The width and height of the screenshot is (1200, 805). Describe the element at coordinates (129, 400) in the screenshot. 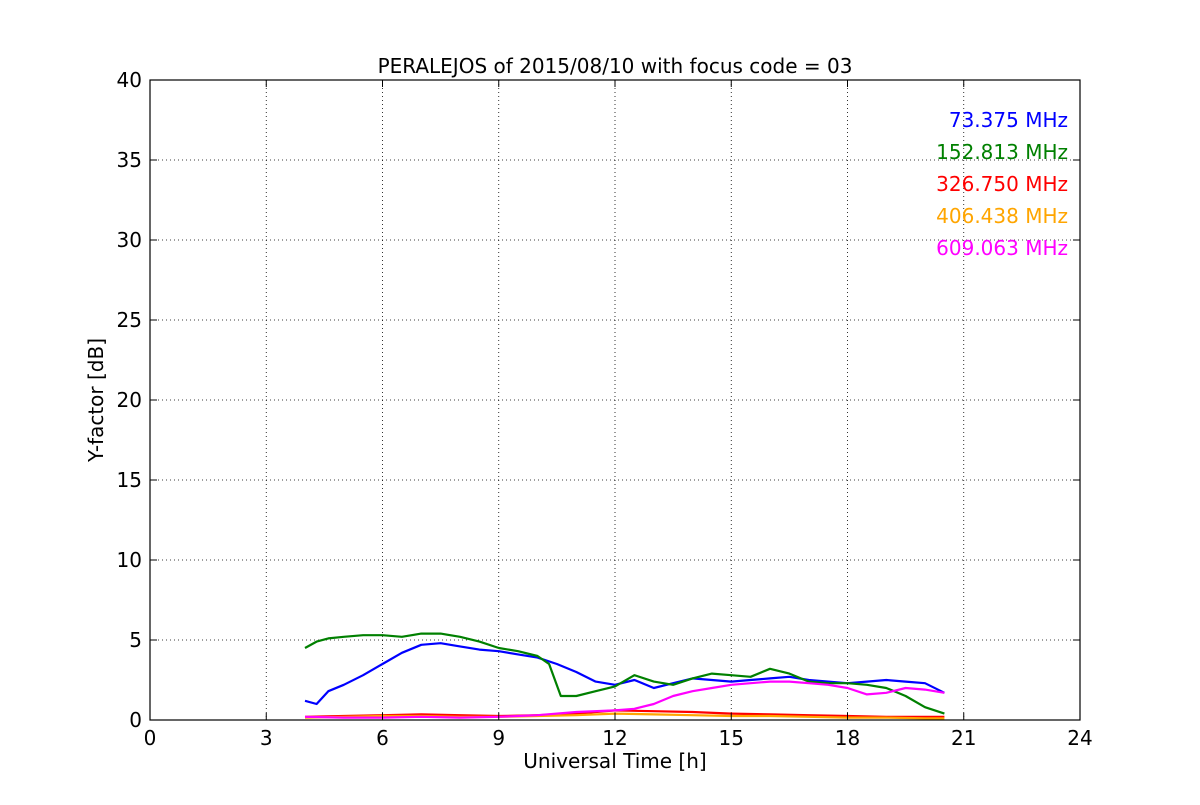

I see `y-tick-label: 20` at that location.